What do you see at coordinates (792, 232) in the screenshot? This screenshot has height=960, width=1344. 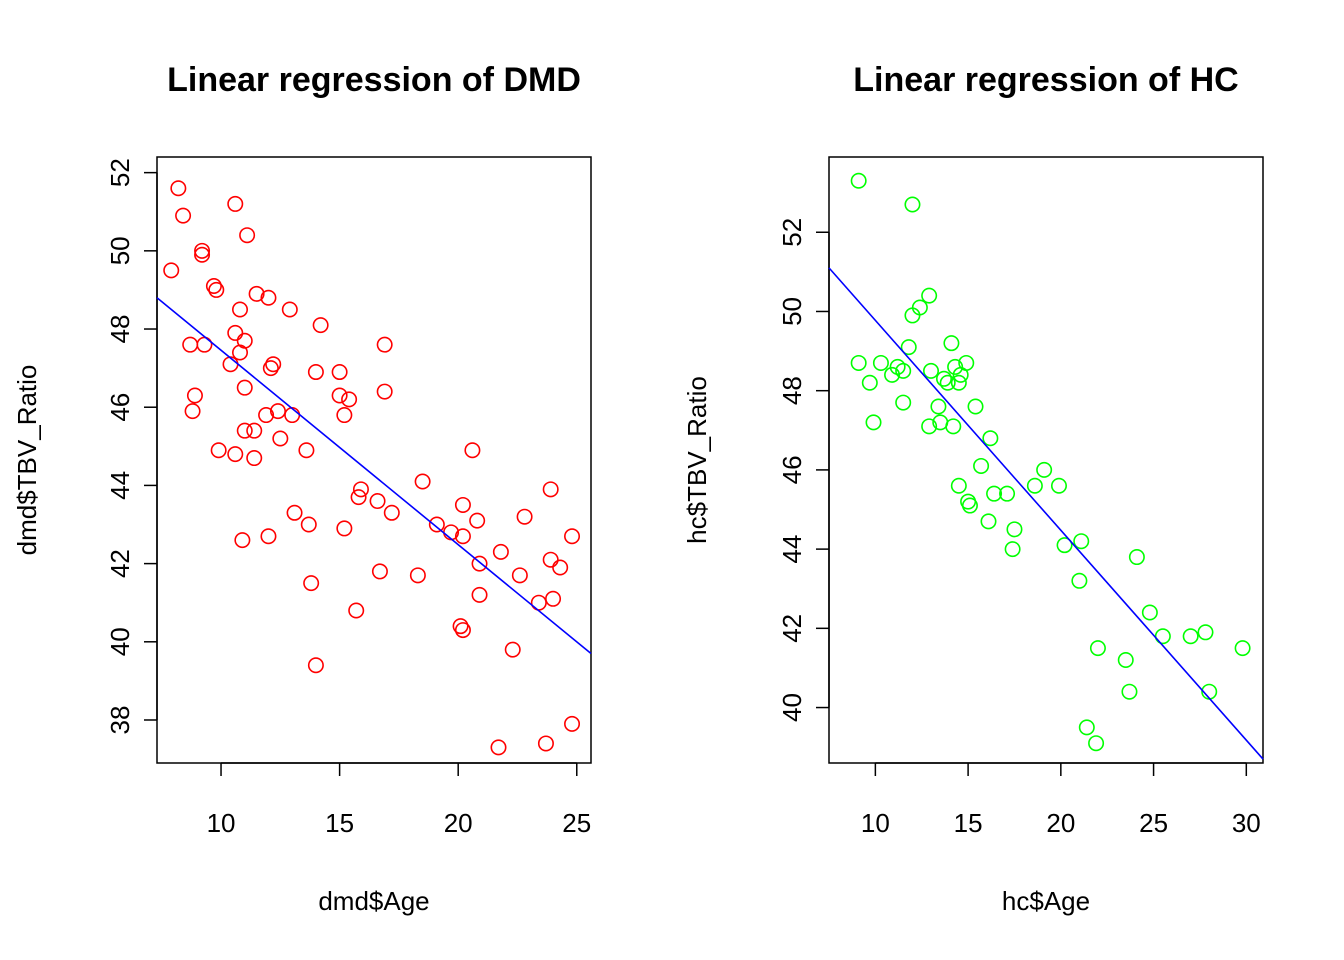 I see `y-tick-label: 52` at bounding box center [792, 232].